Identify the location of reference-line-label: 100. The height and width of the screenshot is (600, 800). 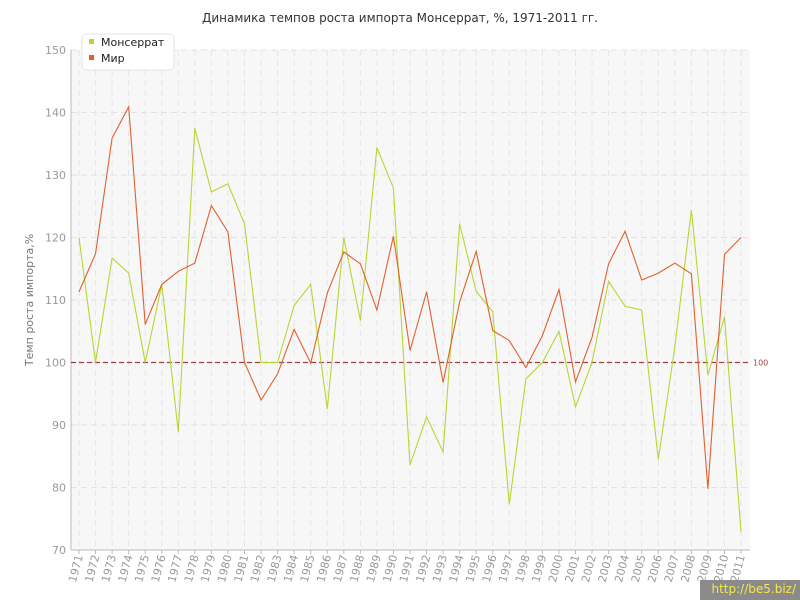
(760, 363).